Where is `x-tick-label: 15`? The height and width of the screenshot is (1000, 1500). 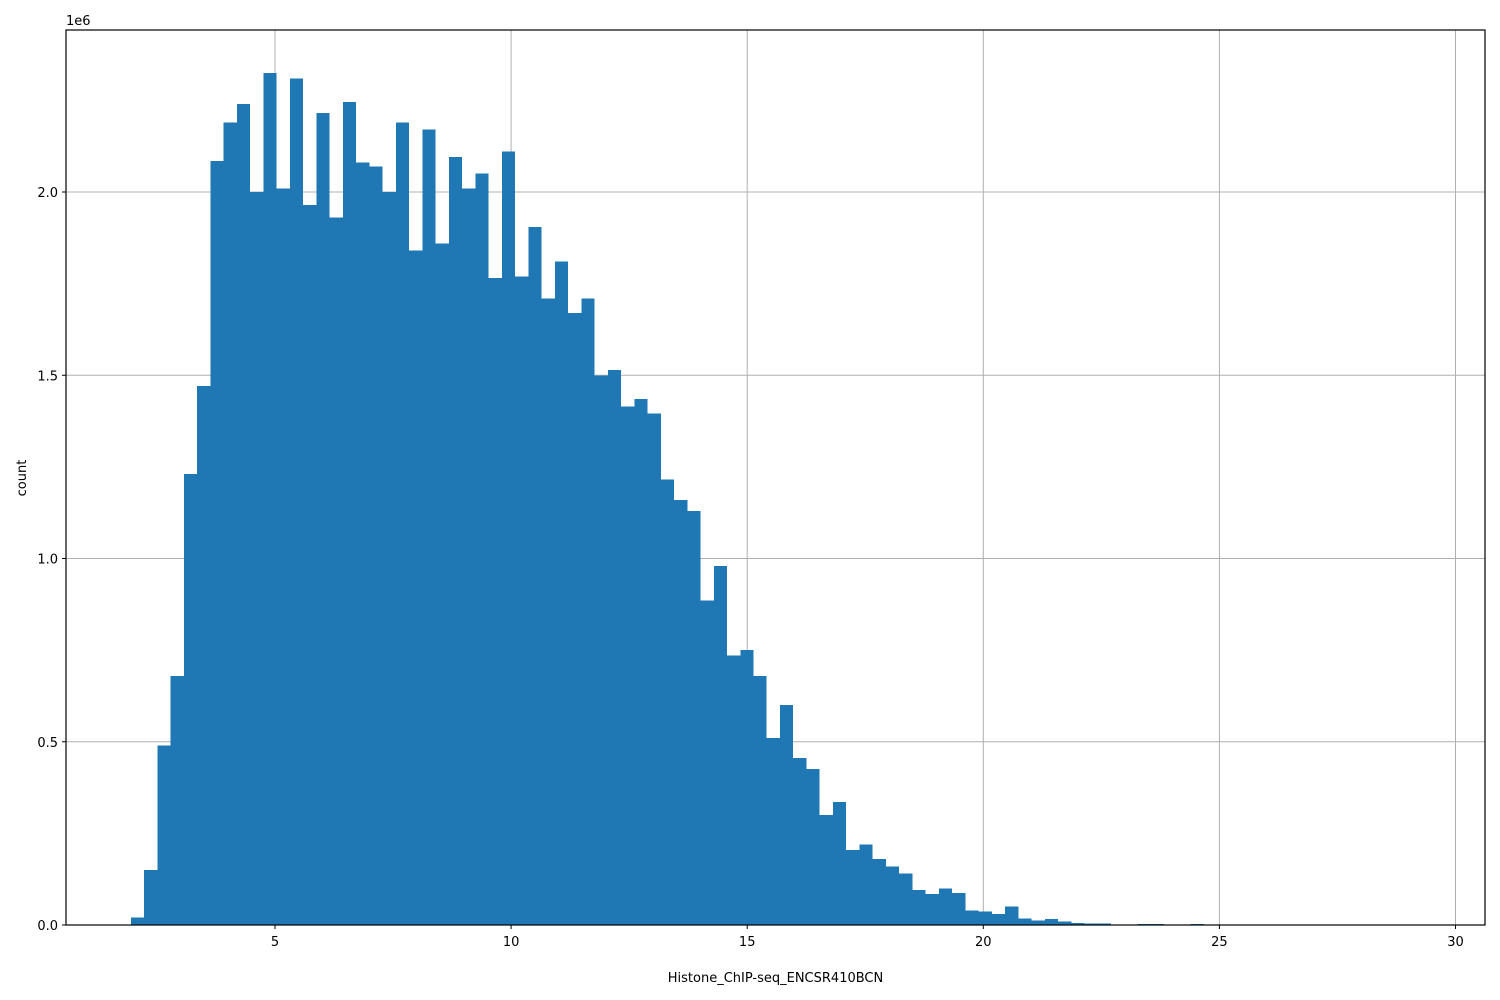 x-tick-label: 15 is located at coordinates (747, 942).